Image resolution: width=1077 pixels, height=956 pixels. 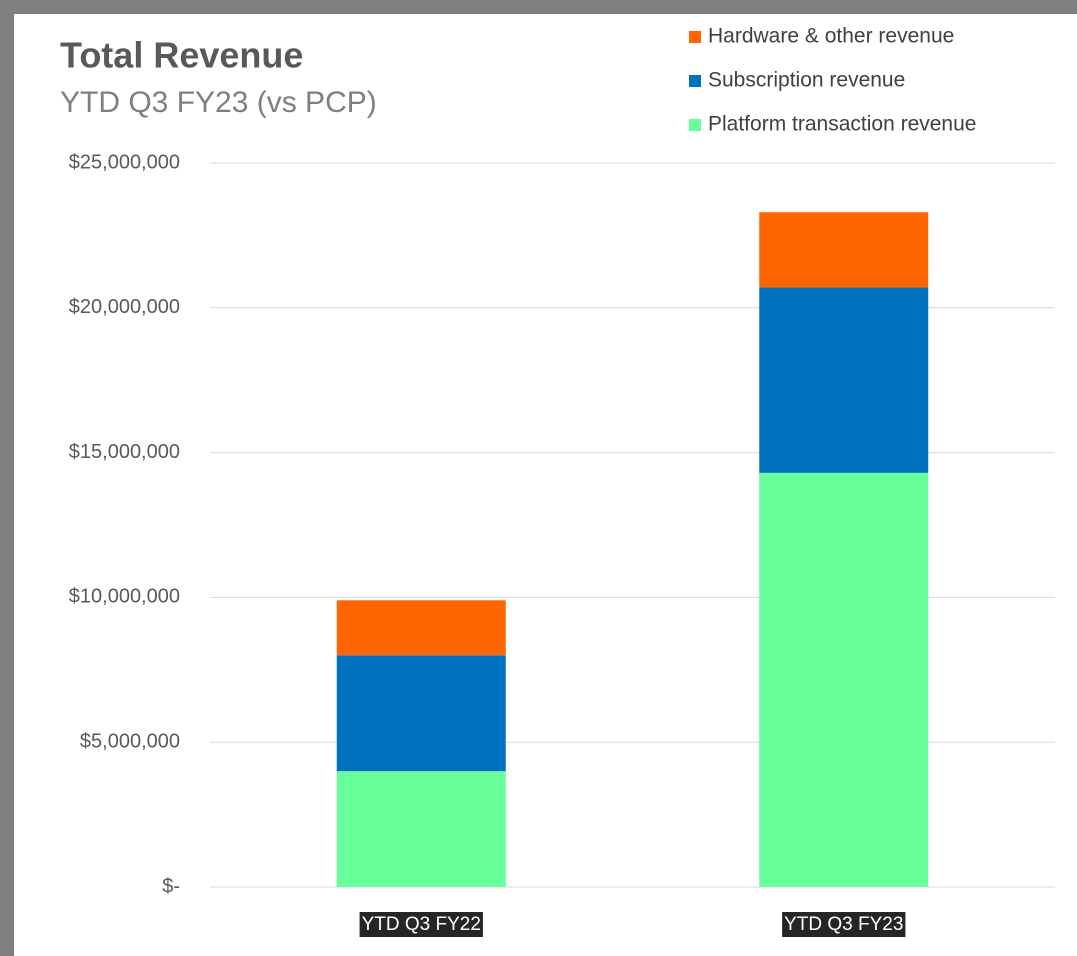 What do you see at coordinates (124, 452) in the screenshot?
I see `y-tick-label: $15,000,000` at bounding box center [124, 452].